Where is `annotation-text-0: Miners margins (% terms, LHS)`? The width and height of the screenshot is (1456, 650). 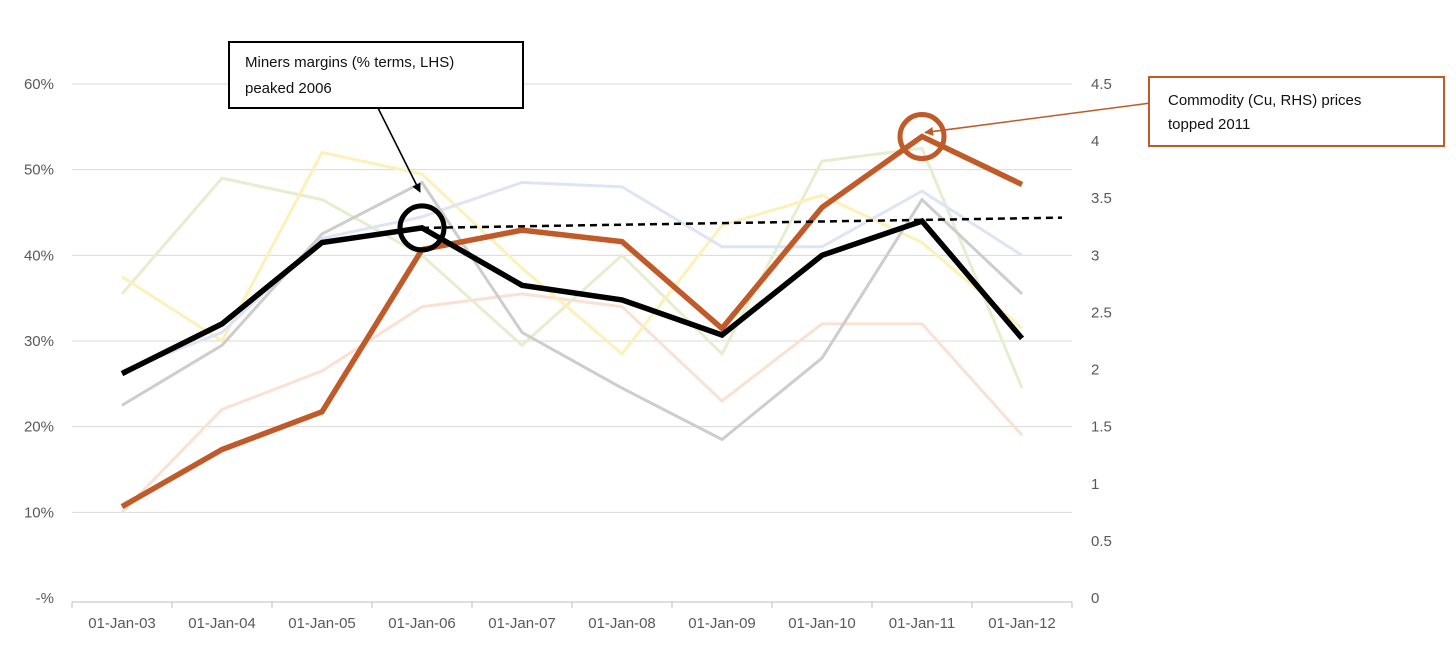 annotation-text-0: Miners margins (% terms, LHS) is located at coordinates (349, 62).